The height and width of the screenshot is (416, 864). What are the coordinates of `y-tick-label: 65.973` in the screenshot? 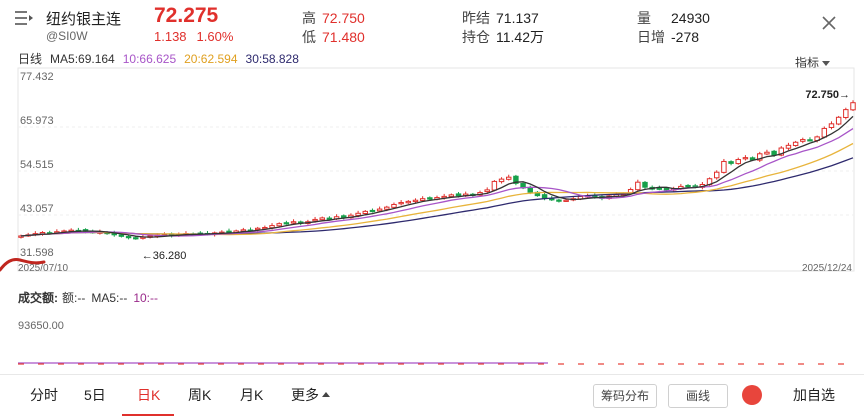 It's located at (37, 121).